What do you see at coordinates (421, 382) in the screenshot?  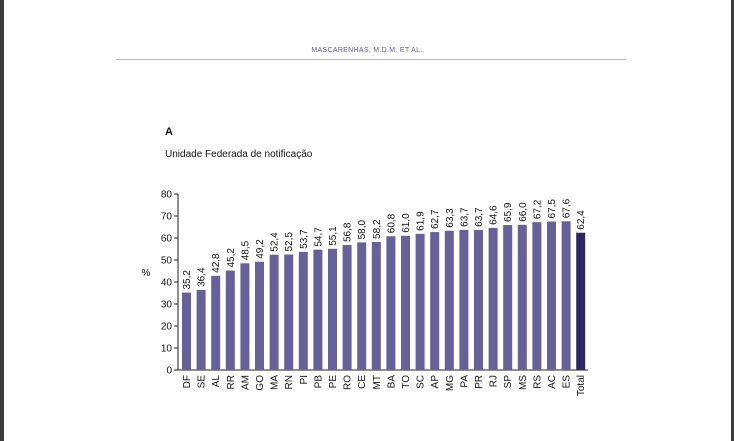 I see `x-tick-label: SC` at bounding box center [421, 382].